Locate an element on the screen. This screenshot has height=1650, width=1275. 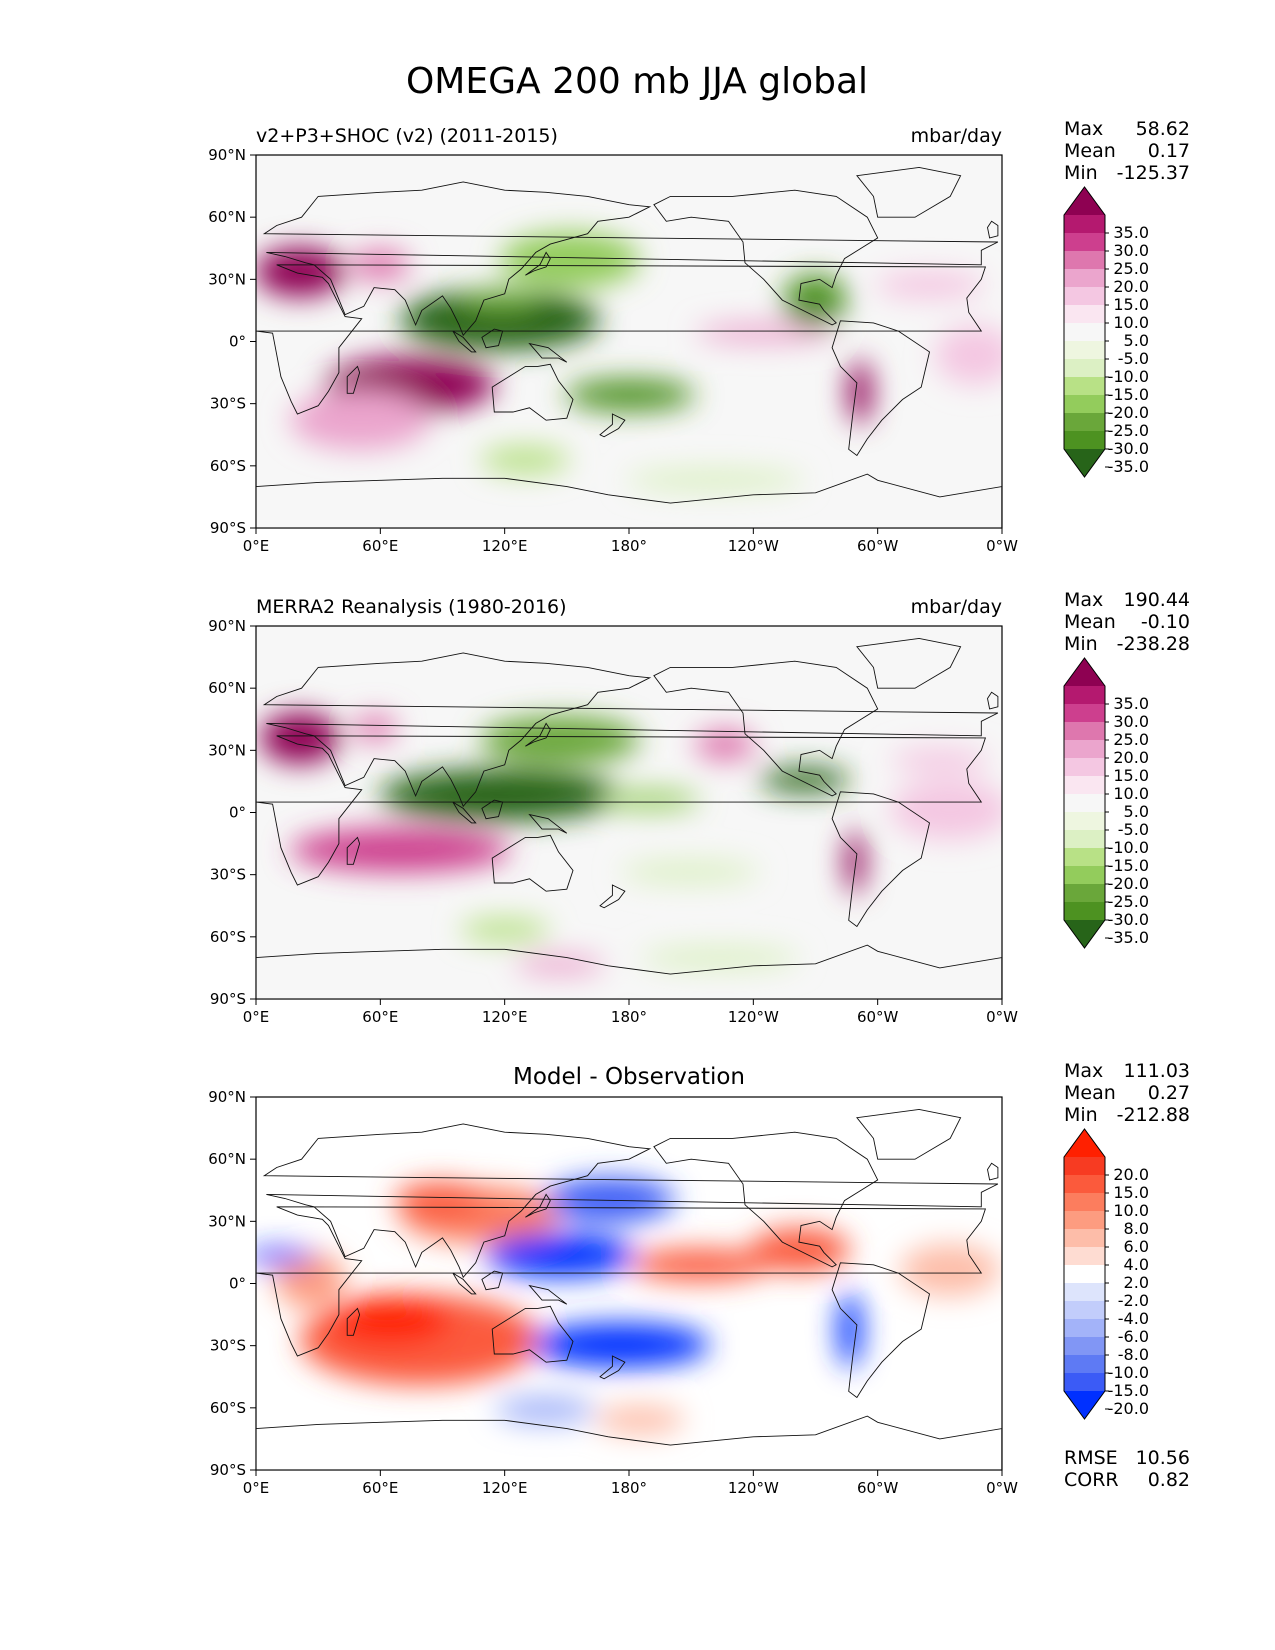
panel-units: mbar/day is located at coordinates (956, 136).